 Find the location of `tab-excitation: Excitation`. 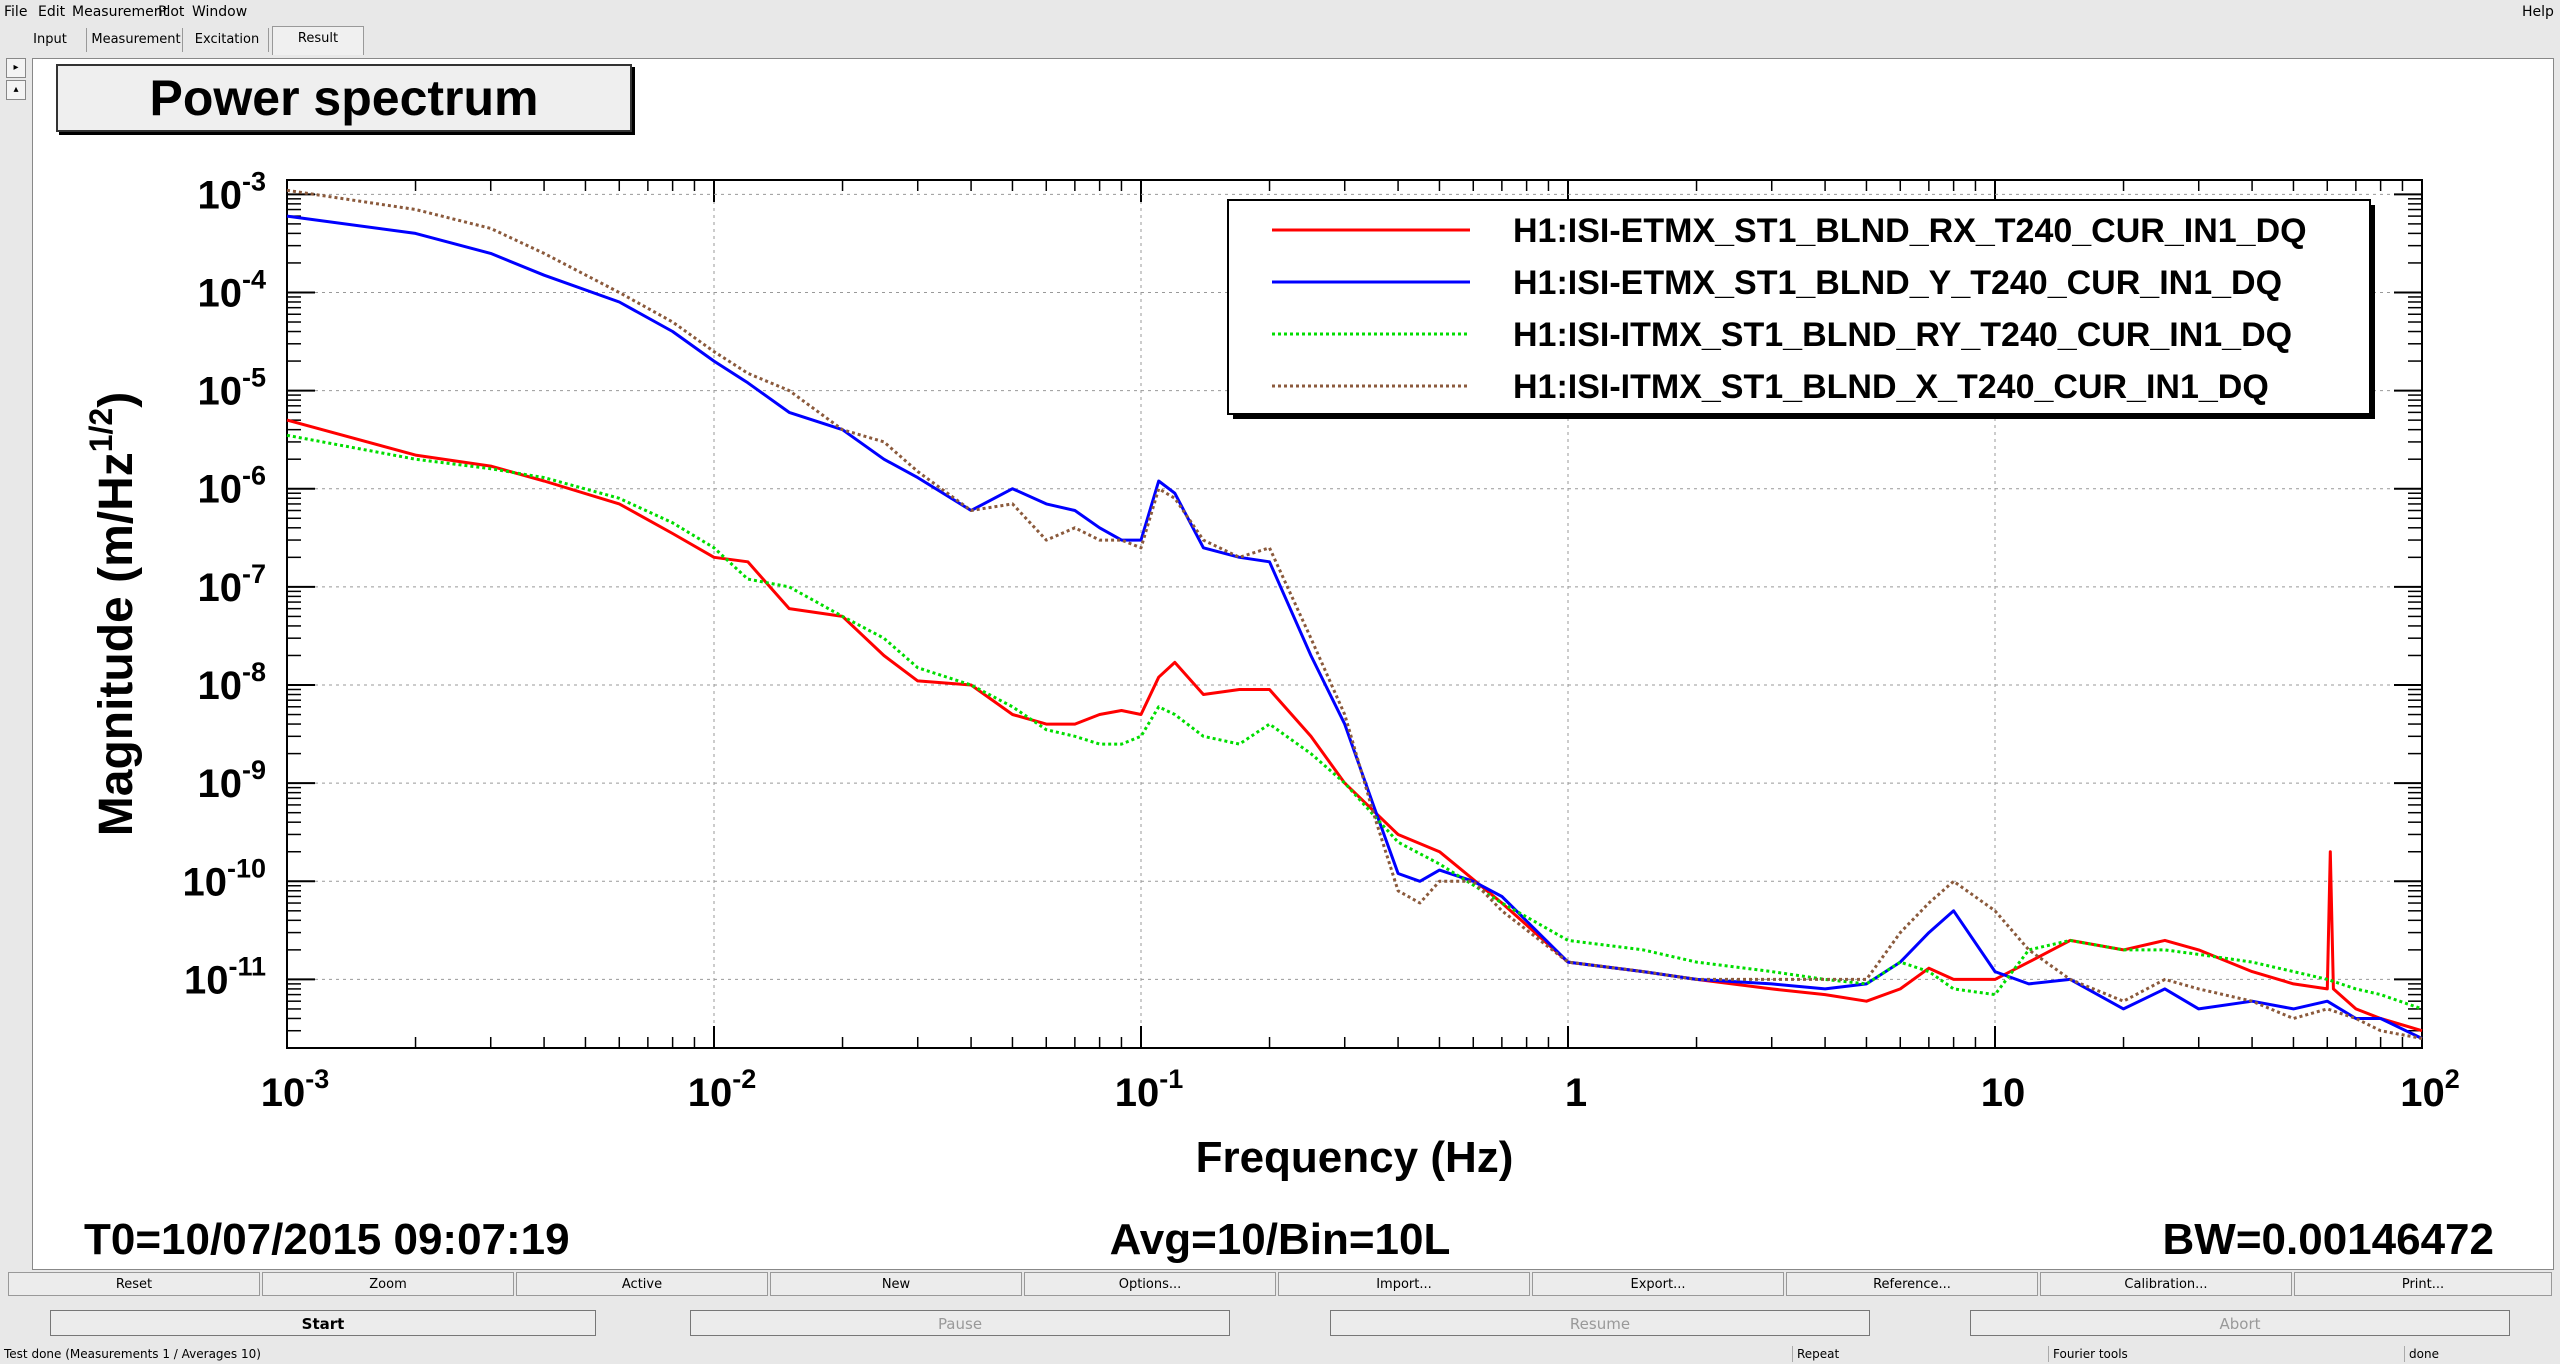

tab-excitation: Excitation is located at coordinates (227, 40).